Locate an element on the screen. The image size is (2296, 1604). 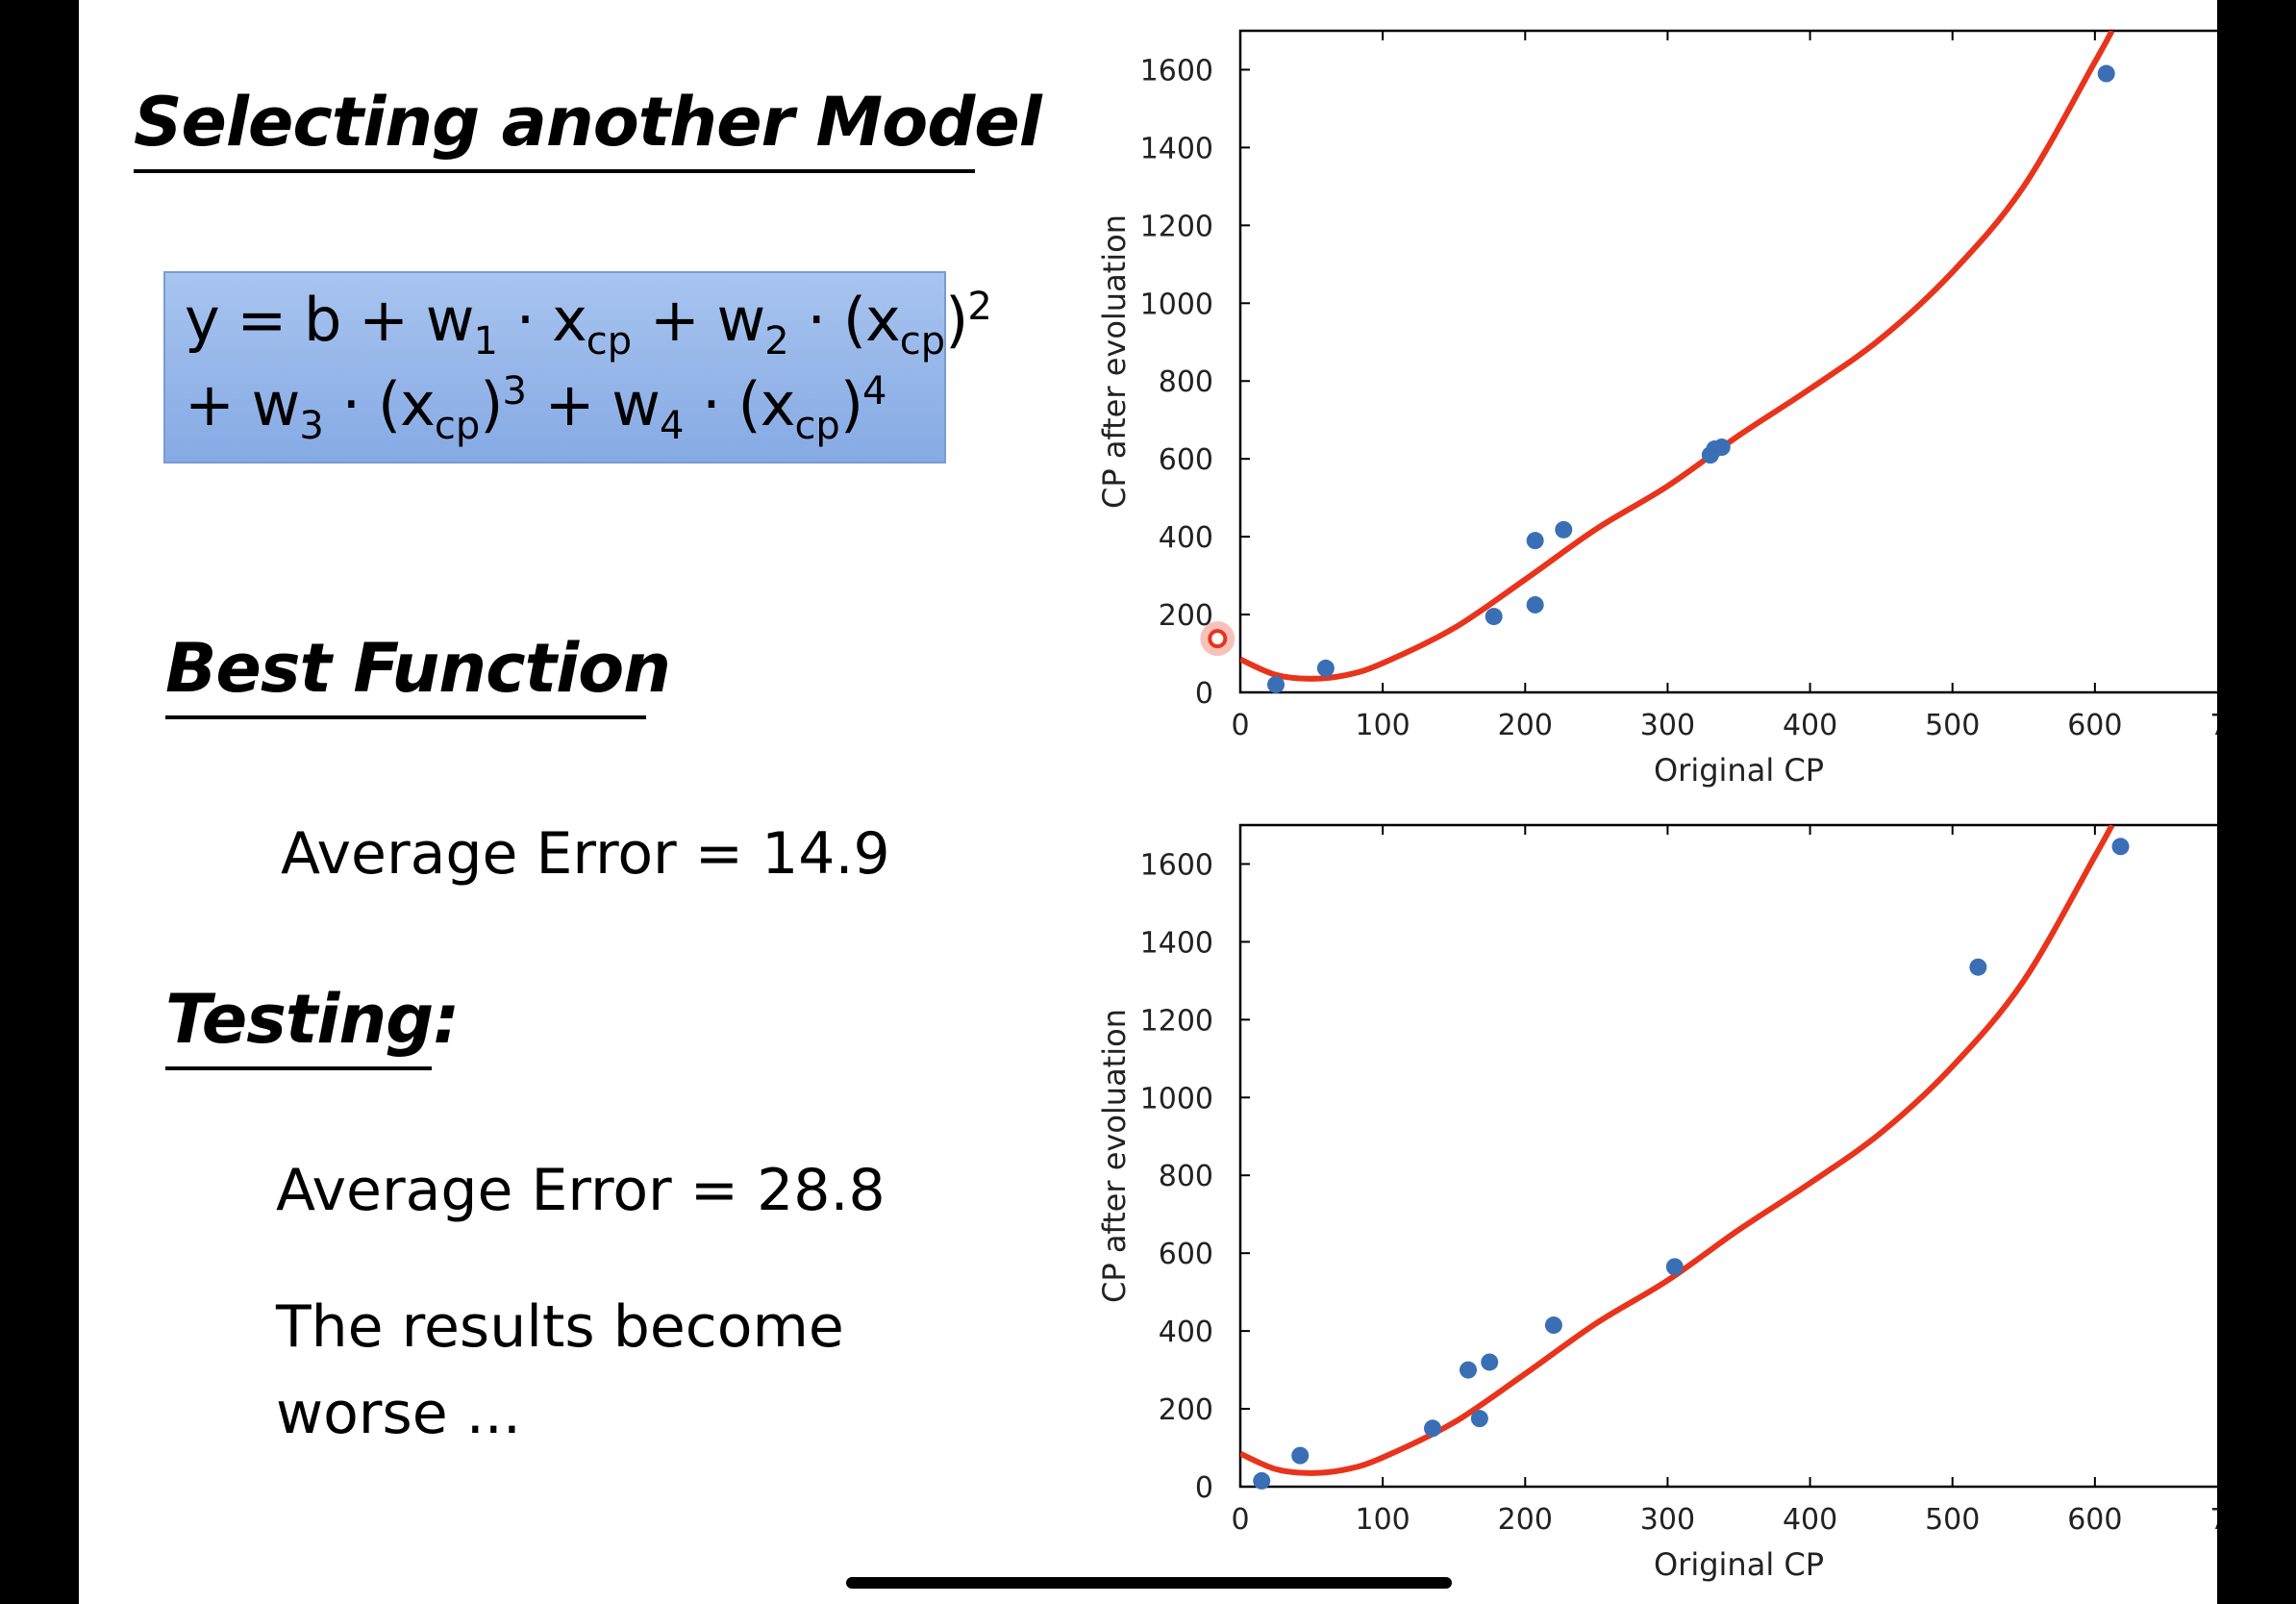
testing-heading: Testing: is located at coordinates (312, 1028).